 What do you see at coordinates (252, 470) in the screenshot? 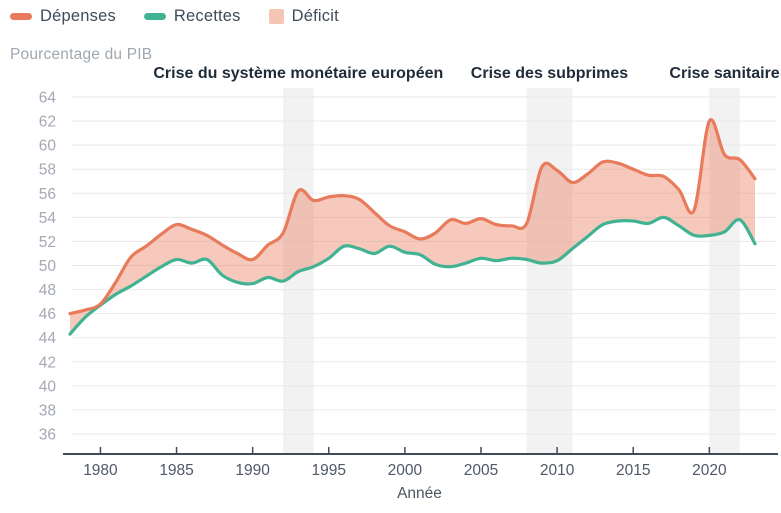
I see `x-tick-label: 1990` at bounding box center [252, 470].